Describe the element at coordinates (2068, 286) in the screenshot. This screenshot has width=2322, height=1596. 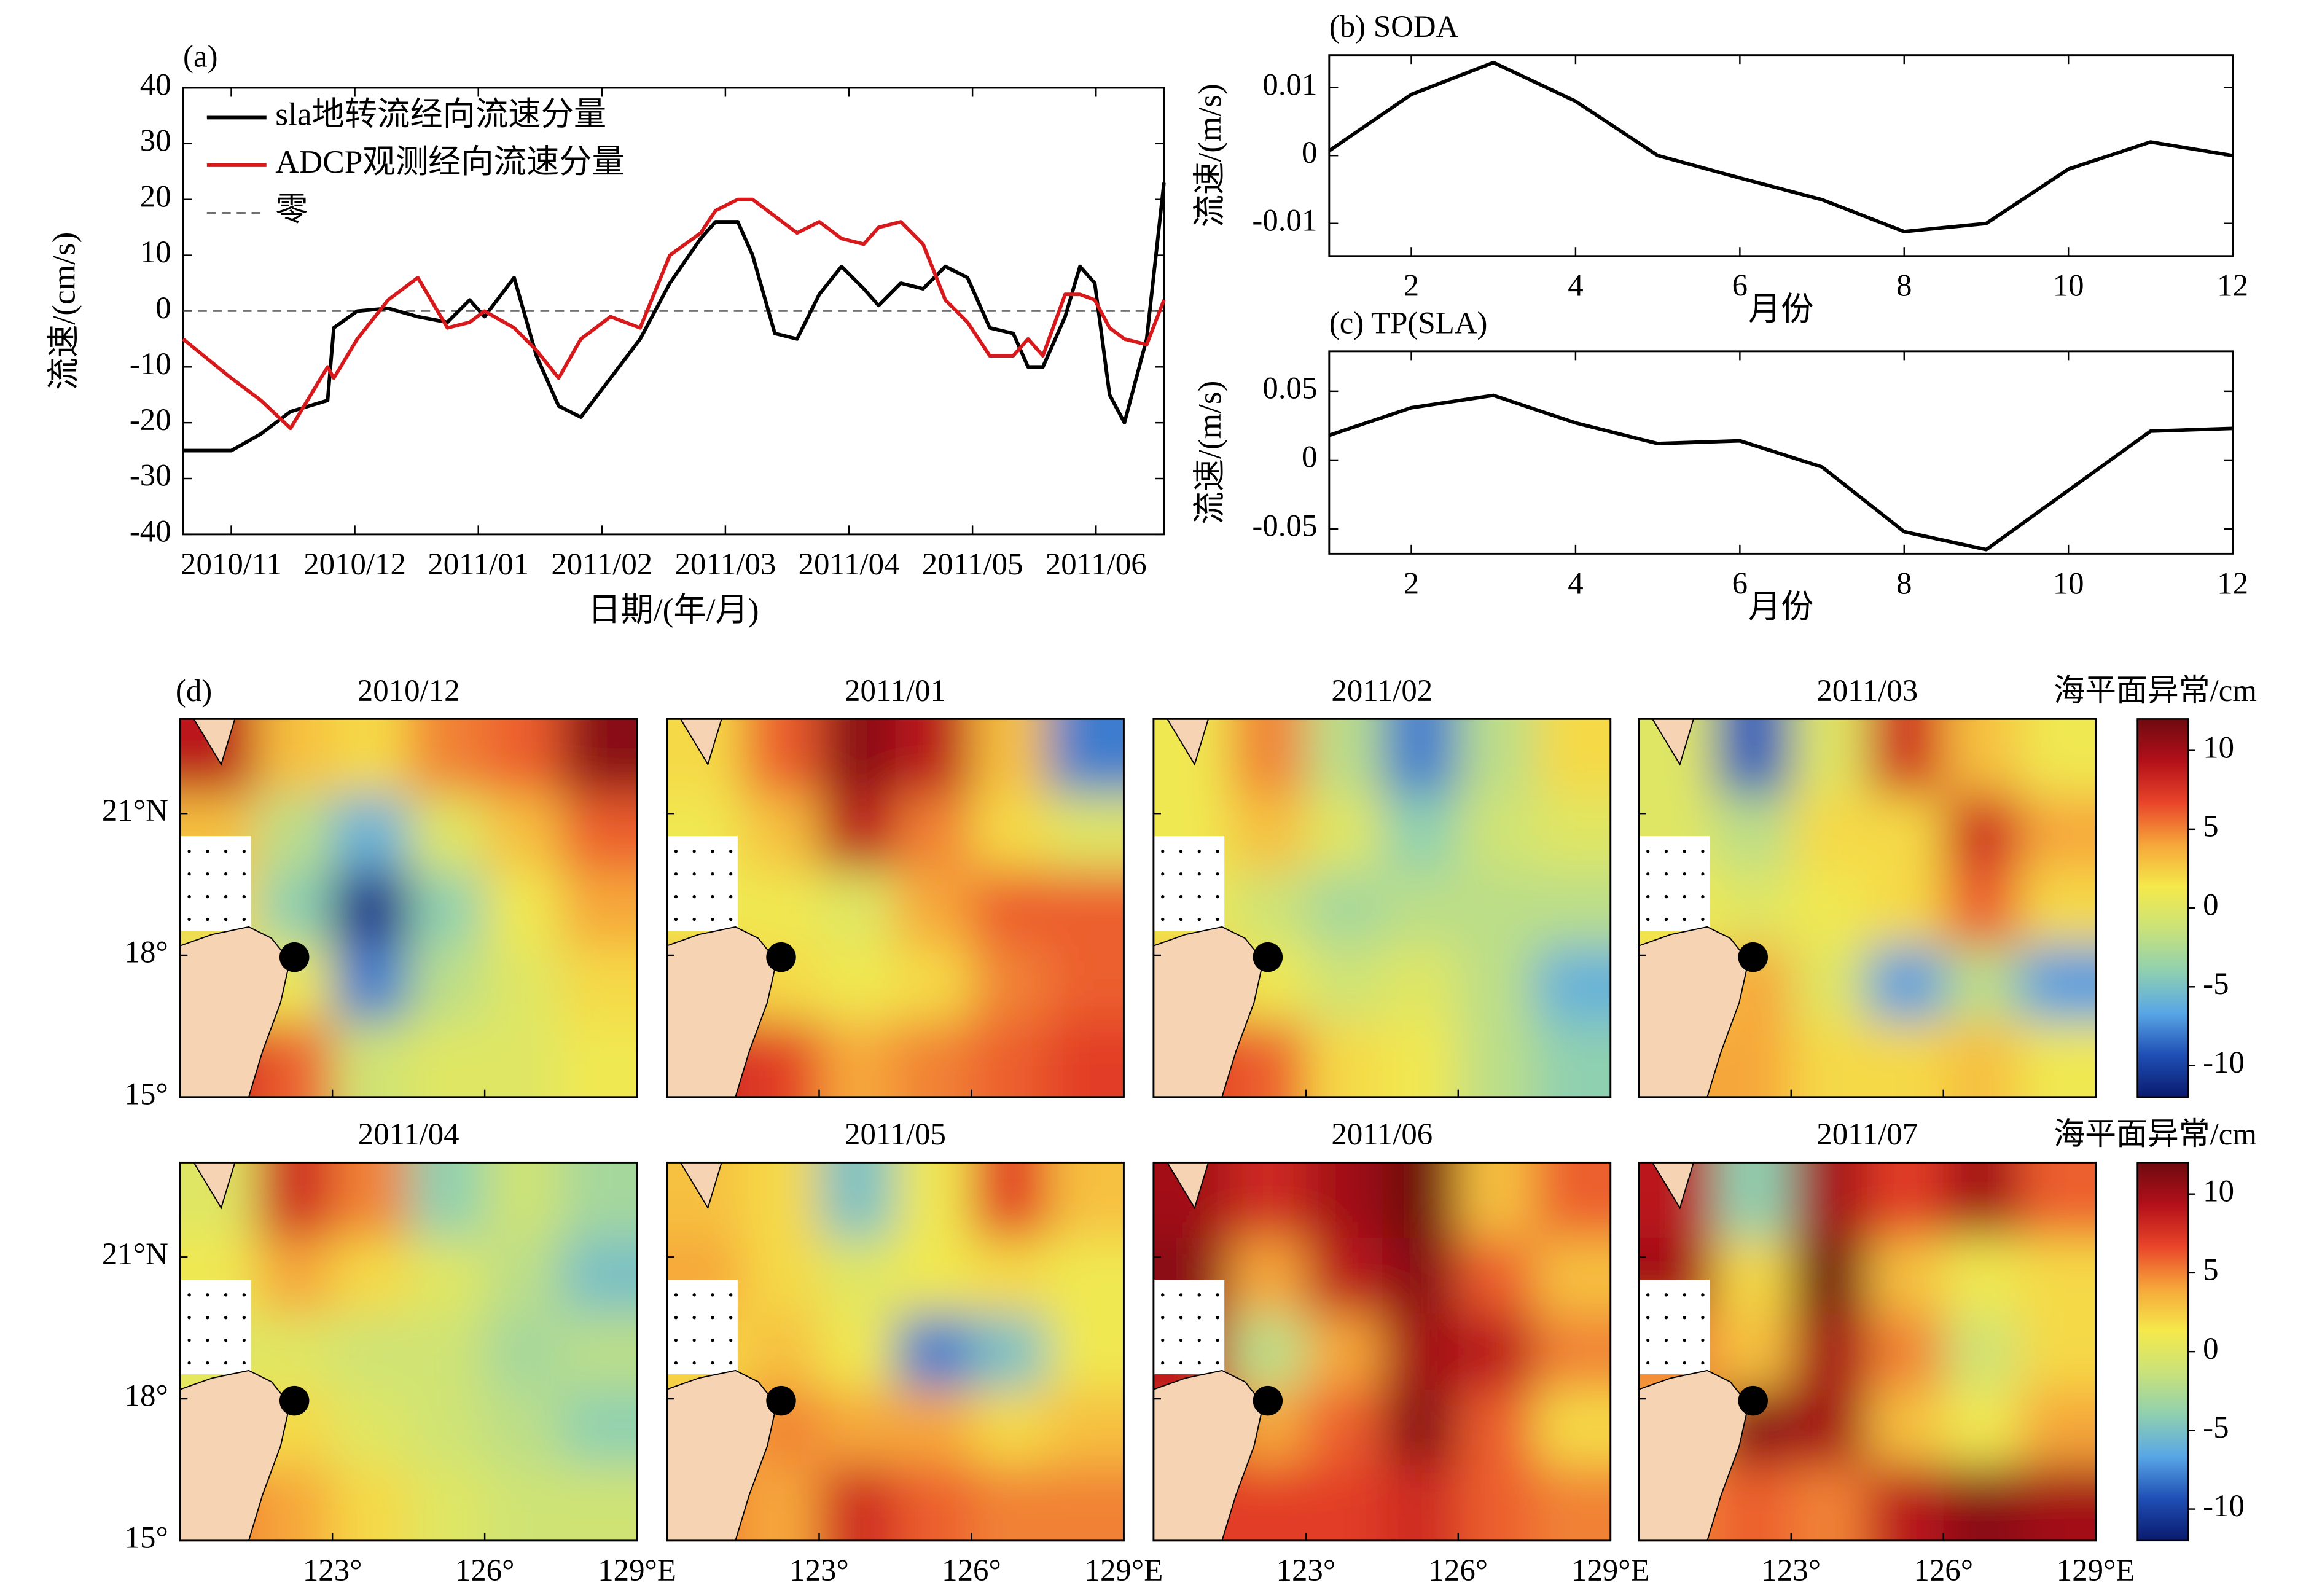
I see `x-tick-label: 10` at that location.